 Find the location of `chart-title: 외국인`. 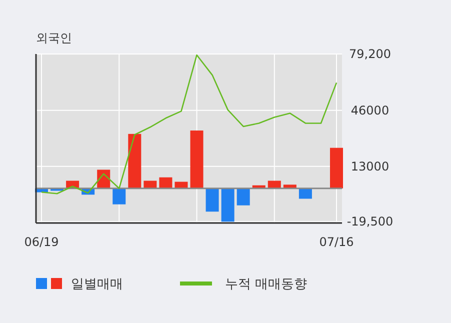

chart-title: 외국인 is located at coordinates (54, 38).